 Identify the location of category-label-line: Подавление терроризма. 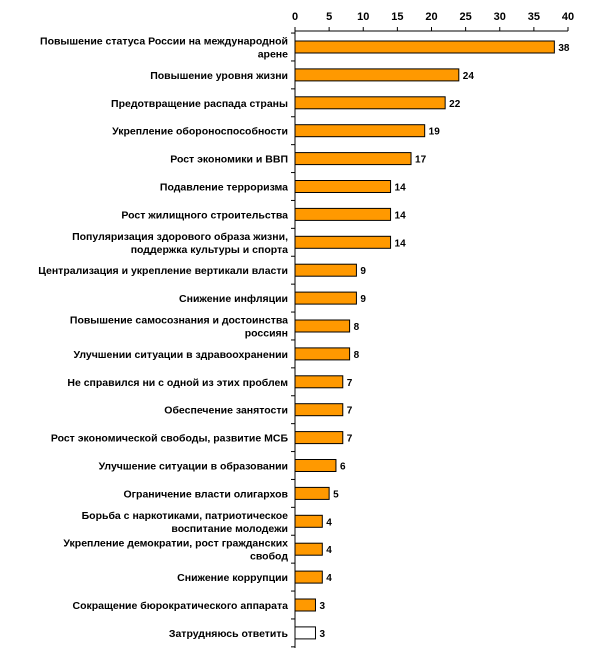
(224, 188).